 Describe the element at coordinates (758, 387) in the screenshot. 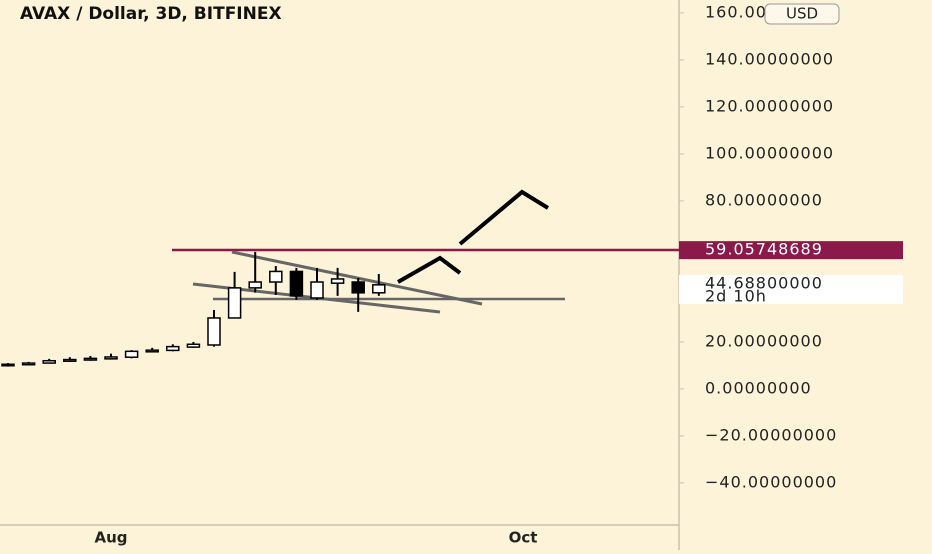

I see `y-tick-label: 0.00000000` at that location.